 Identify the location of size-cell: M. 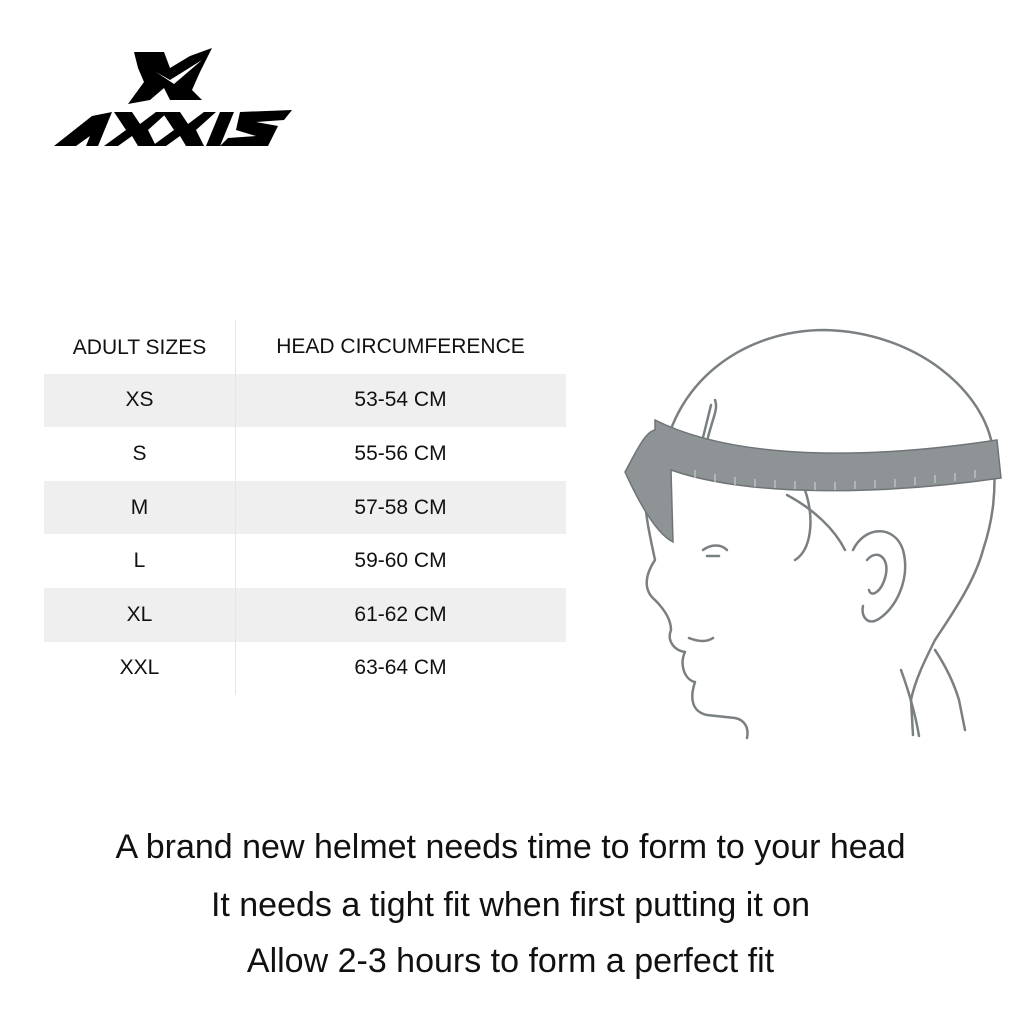
(139, 507).